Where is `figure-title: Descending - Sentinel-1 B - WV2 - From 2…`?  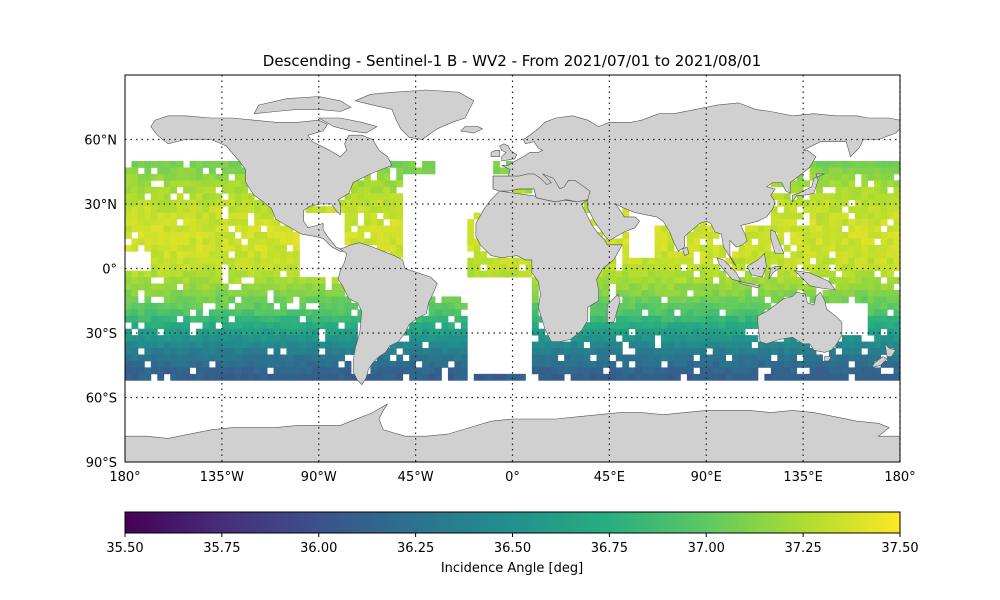 figure-title: Descending - Sentinel-1 B - WV2 - From 2… is located at coordinates (512, 61).